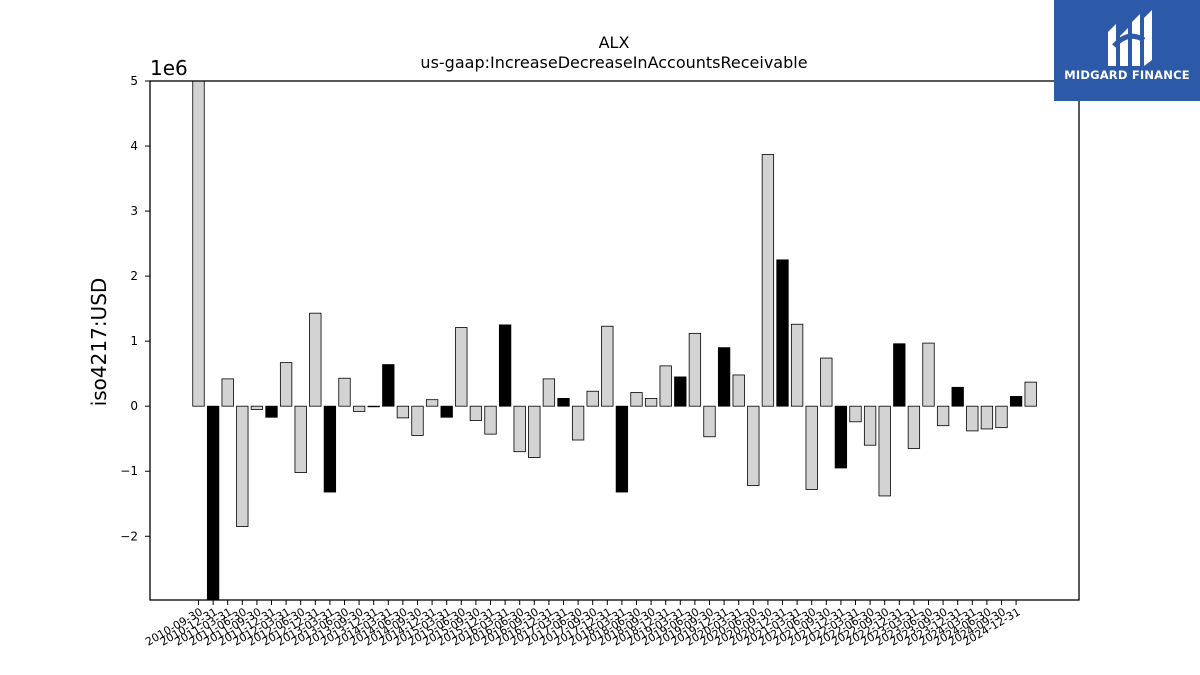 Image resolution: width=1200 pixels, height=675 pixels. Describe the element at coordinates (99, 342) in the screenshot. I see `y-axis-label: iso4217:USD` at that location.